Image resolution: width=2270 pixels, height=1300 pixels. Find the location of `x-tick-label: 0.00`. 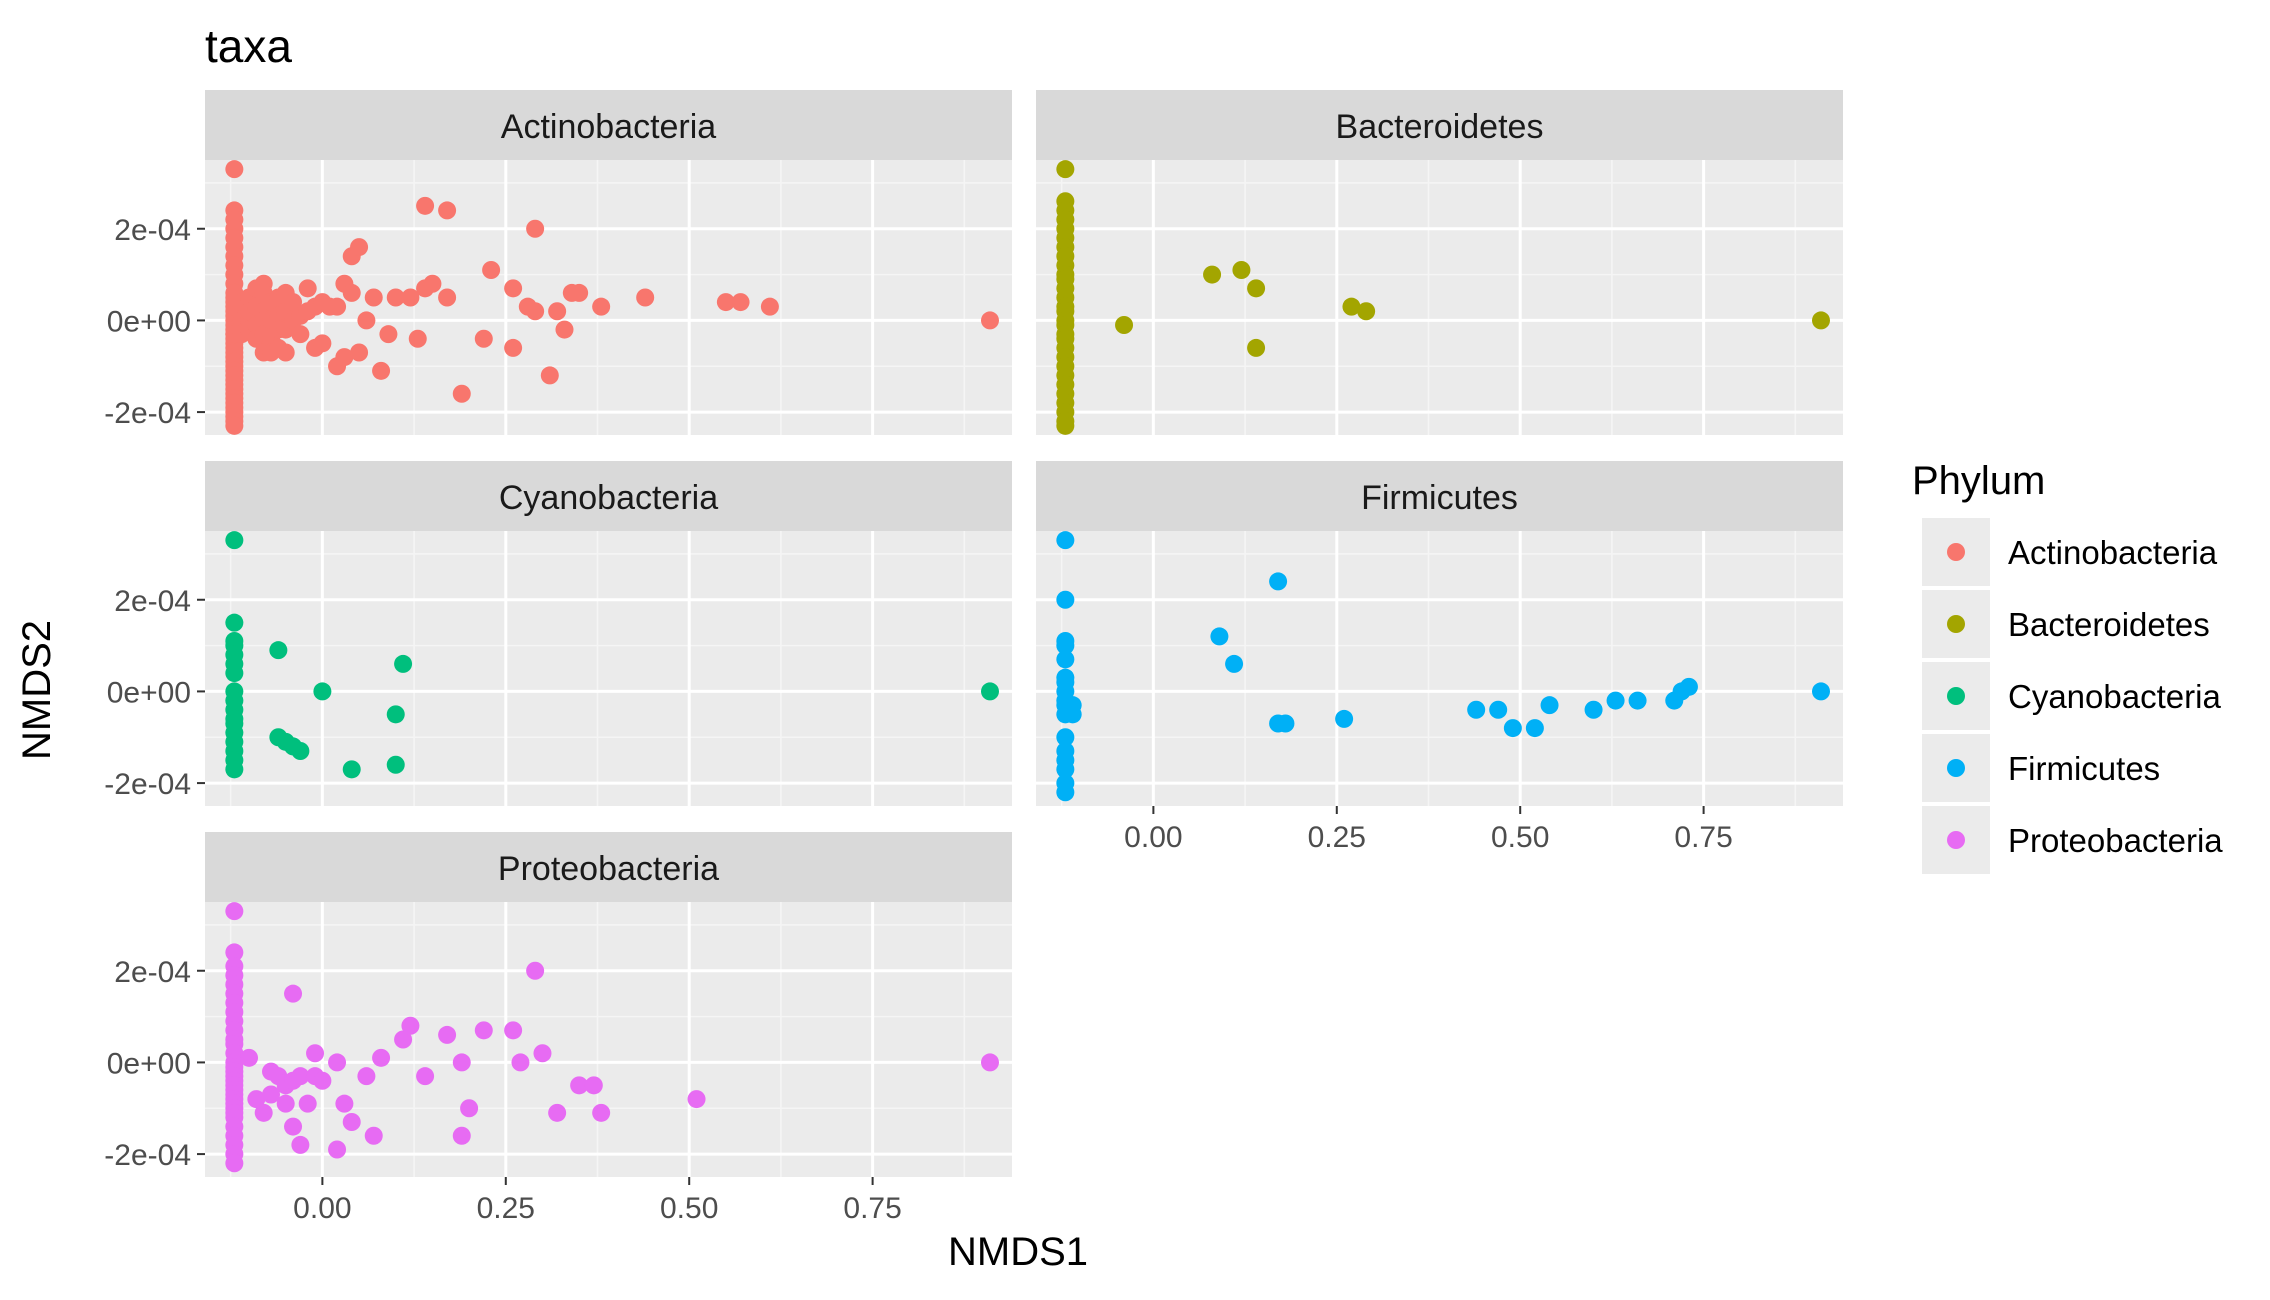

x-tick-label: 0.00 is located at coordinates (322, 1208).